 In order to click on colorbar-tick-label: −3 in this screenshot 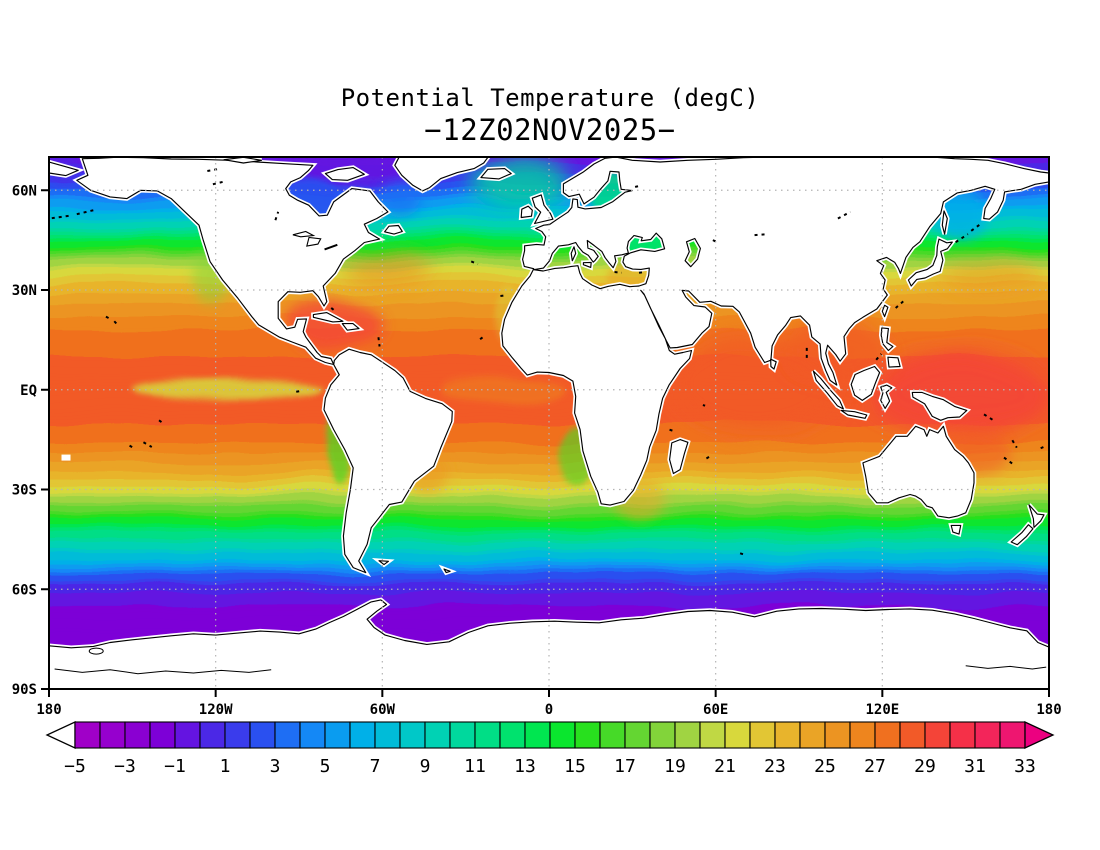, I will do `click(125, 766)`.